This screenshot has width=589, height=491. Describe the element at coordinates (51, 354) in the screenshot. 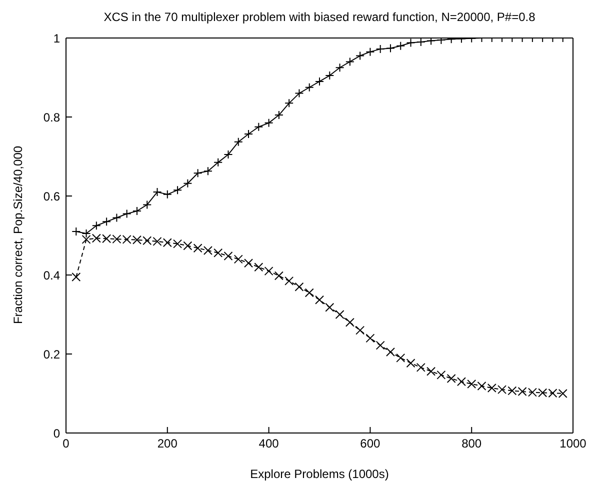

I see `y-tick-label: 0.2` at that location.